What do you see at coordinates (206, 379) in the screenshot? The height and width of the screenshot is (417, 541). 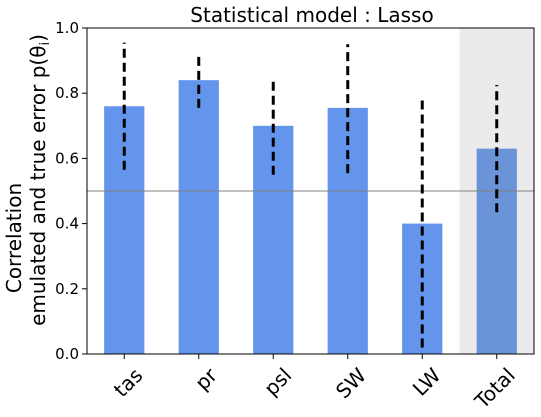 I see `x-tick-label: pr` at bounding box center [206, 379].